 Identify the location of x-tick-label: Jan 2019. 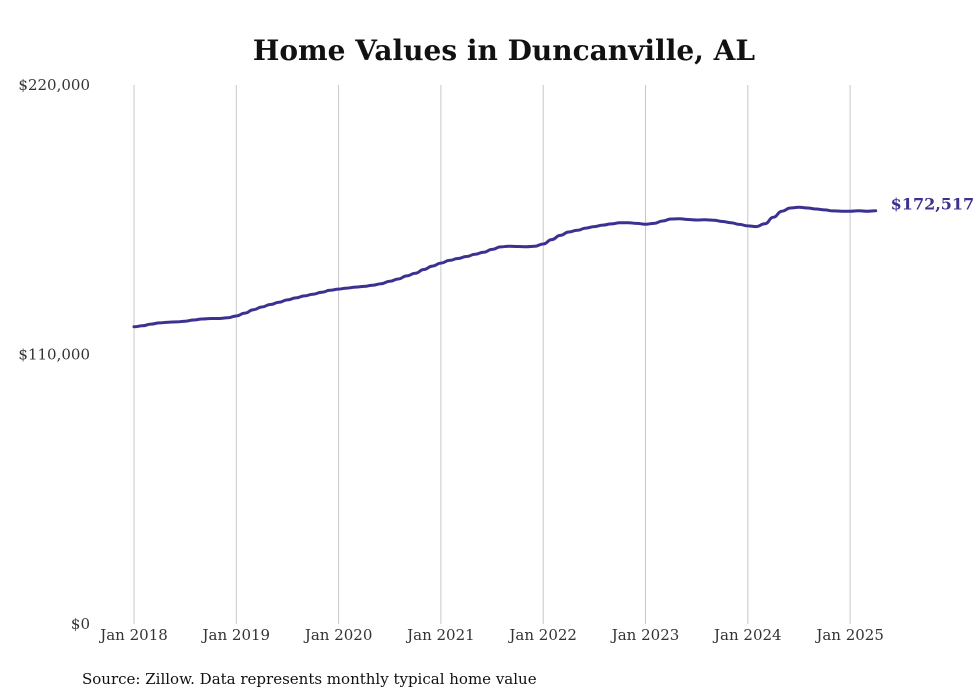
(236, 635).